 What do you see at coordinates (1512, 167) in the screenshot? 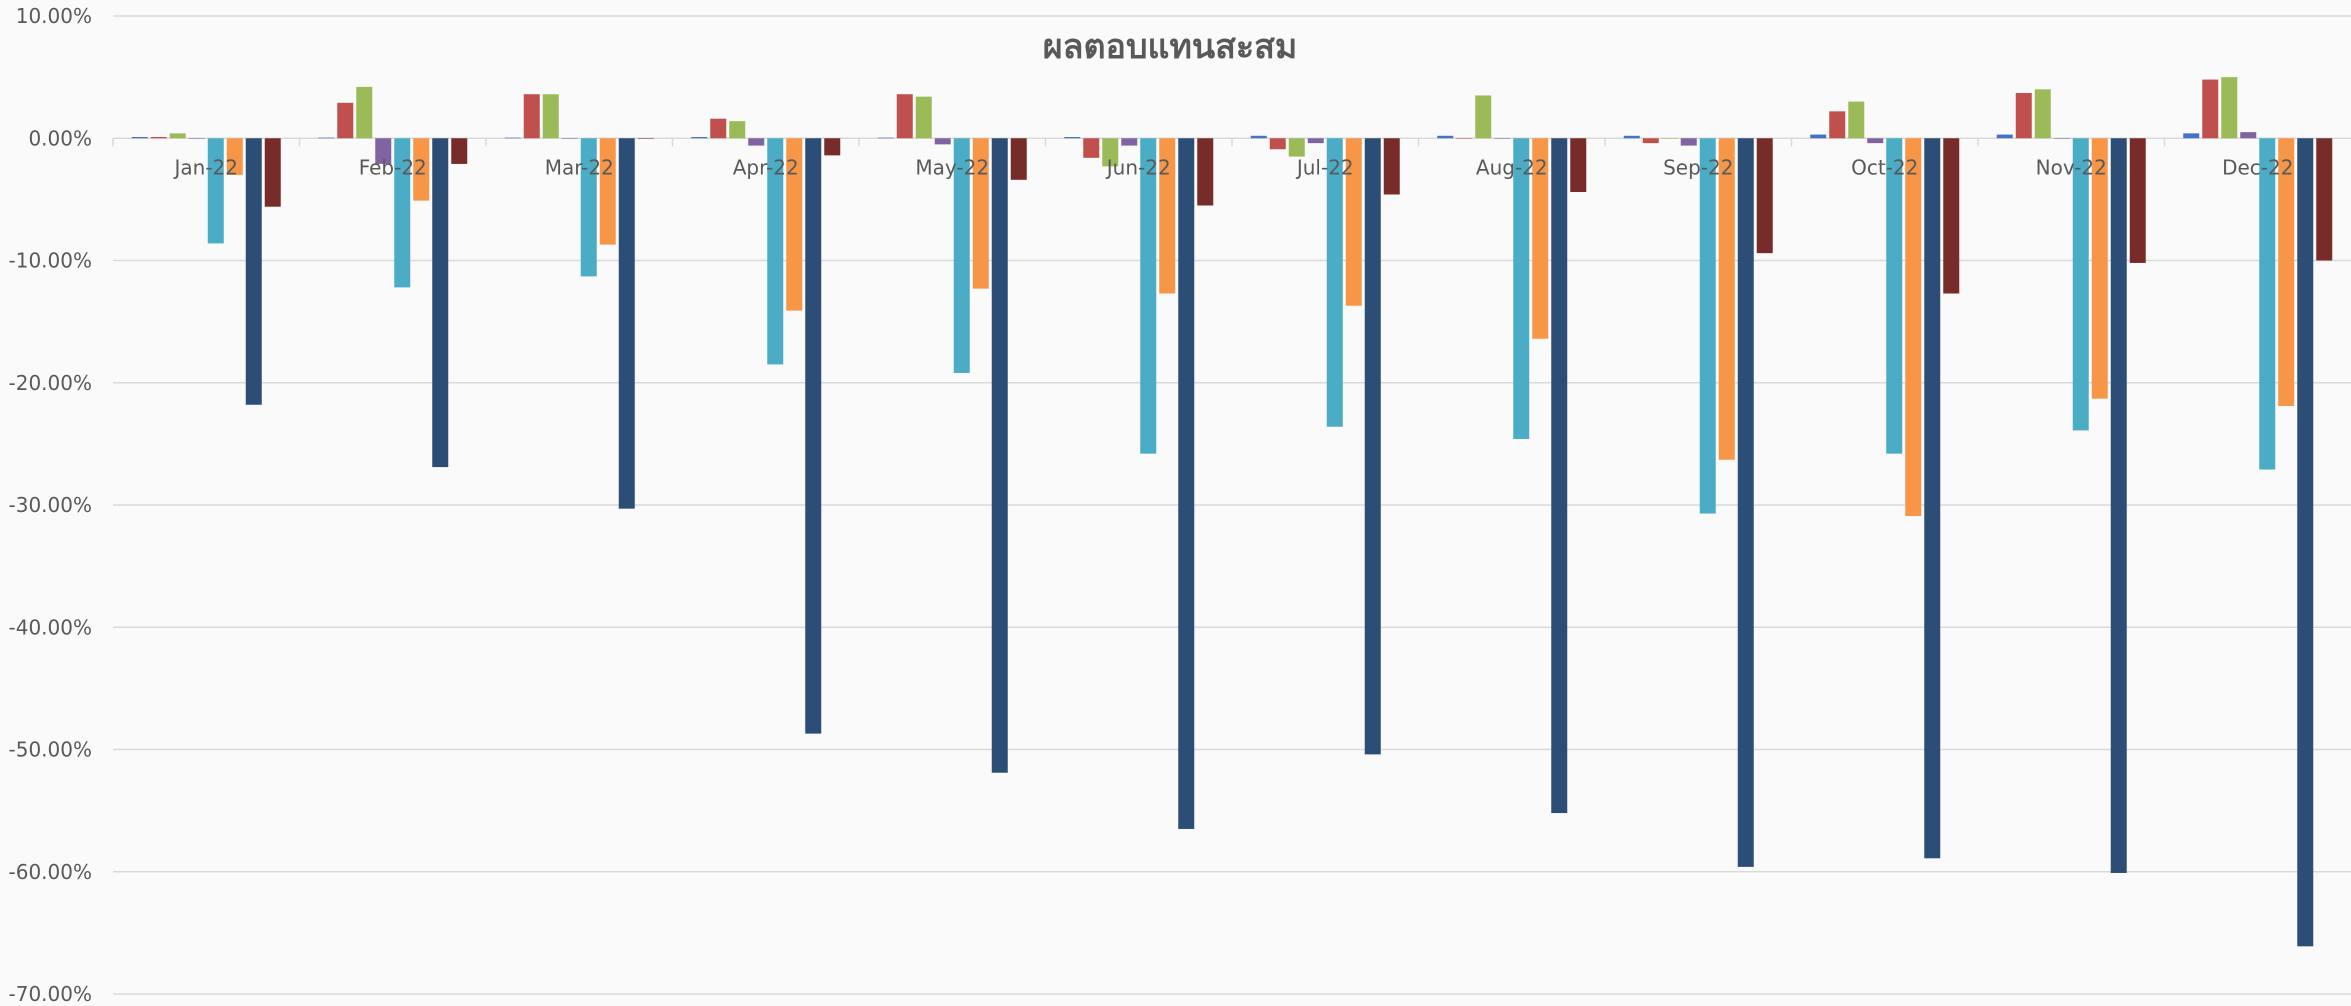
I see `x-category-label: Aug-22` at bounding box center [1512, 167].